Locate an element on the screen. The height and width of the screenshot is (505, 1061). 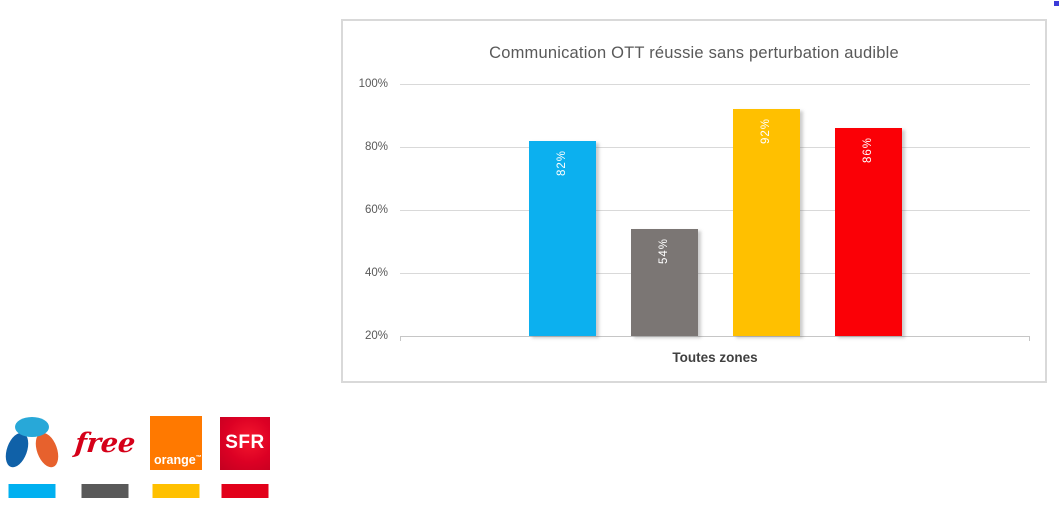
legend-item-bouygues is located at coordinates (32, 456).